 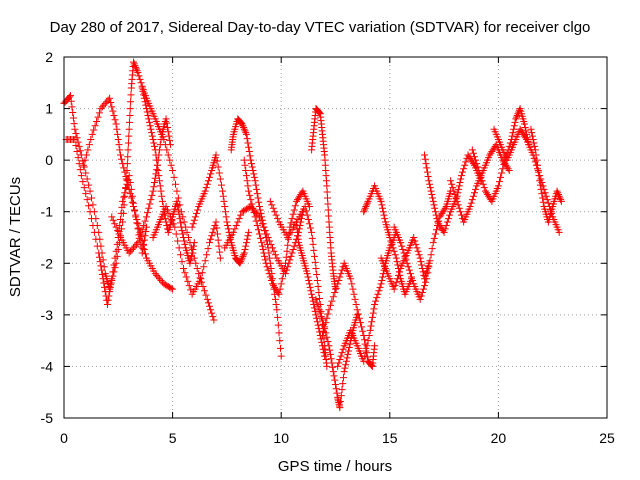 I want to click on y-axis-label: SDTVAR / TECUs, so click(x=15, y=237).